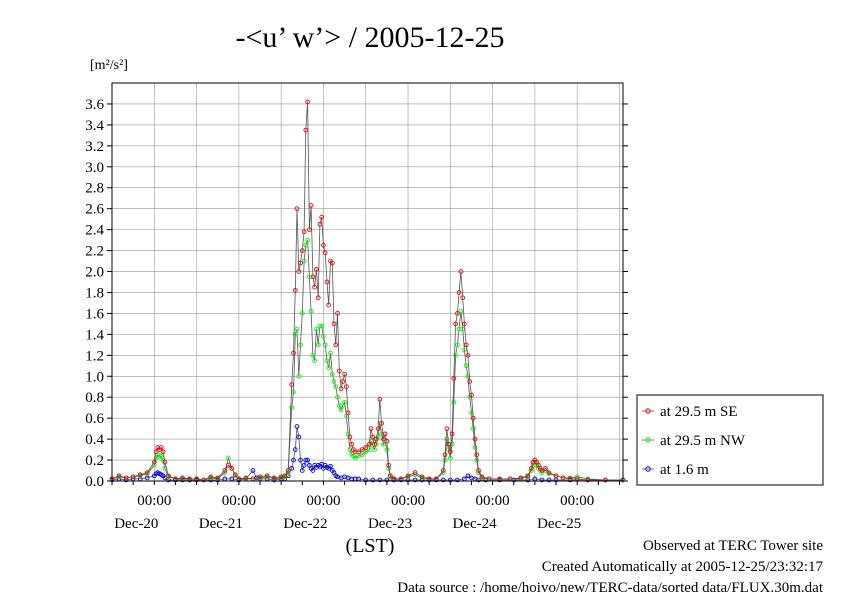 The image size is (842, 595). What do you see at coordinates (94, 482) in the screenshot?
I see `y-tick-label: 0.0` at bounding box center [94, 482].